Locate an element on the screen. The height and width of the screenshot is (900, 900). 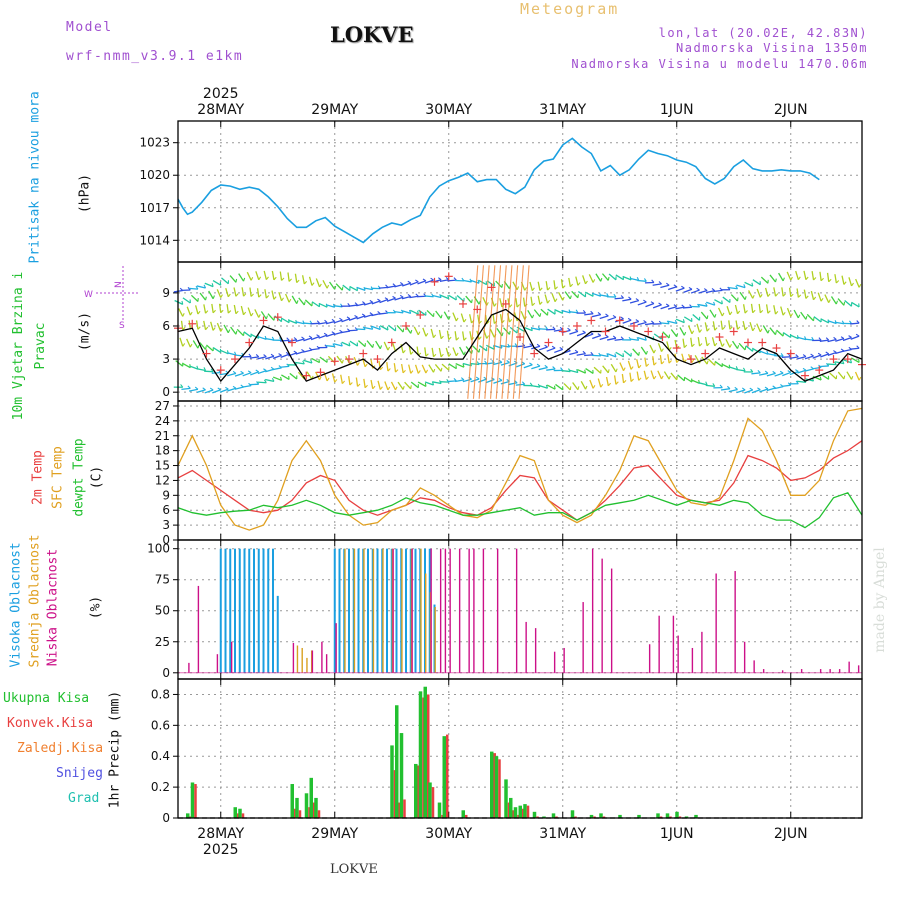
top-day-label: 29MAY is located at coordinates (334, 110).